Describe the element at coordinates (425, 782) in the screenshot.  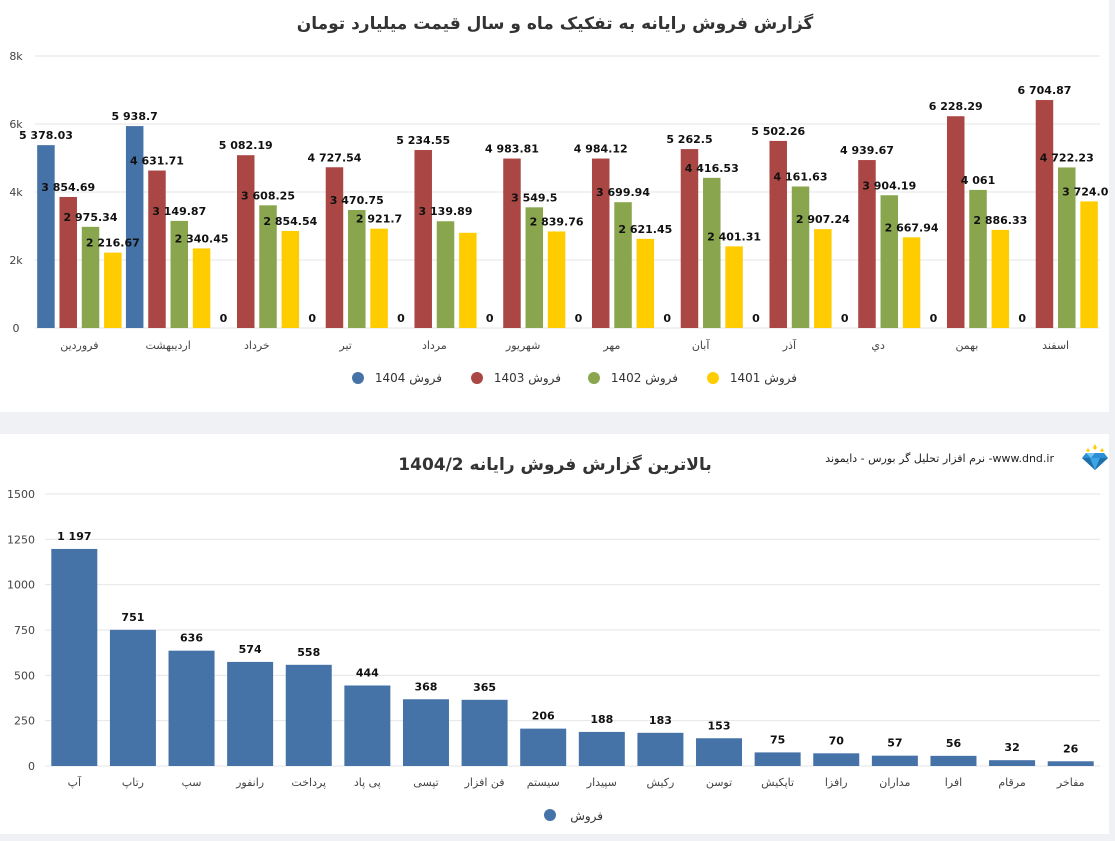
I see `x-tick-label: تپسی` at that location.